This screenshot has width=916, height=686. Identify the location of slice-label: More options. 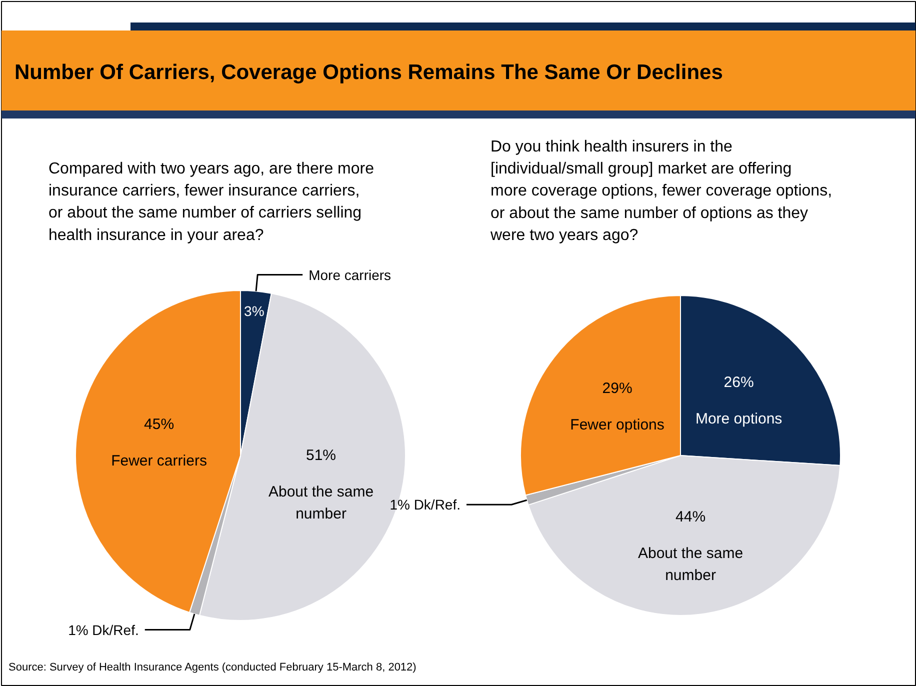
(738, 419).